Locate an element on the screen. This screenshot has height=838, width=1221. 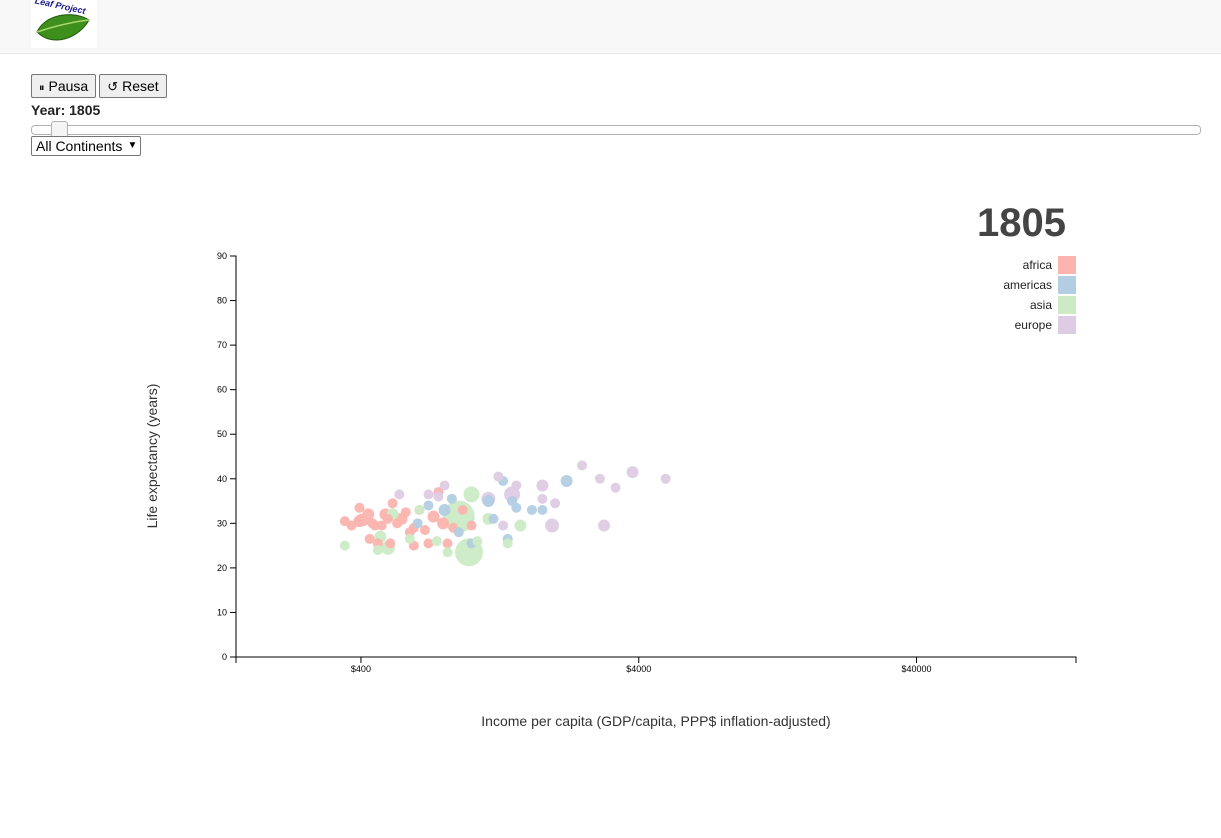
y-tick-label: 70 is located at coordinates (222, 345).